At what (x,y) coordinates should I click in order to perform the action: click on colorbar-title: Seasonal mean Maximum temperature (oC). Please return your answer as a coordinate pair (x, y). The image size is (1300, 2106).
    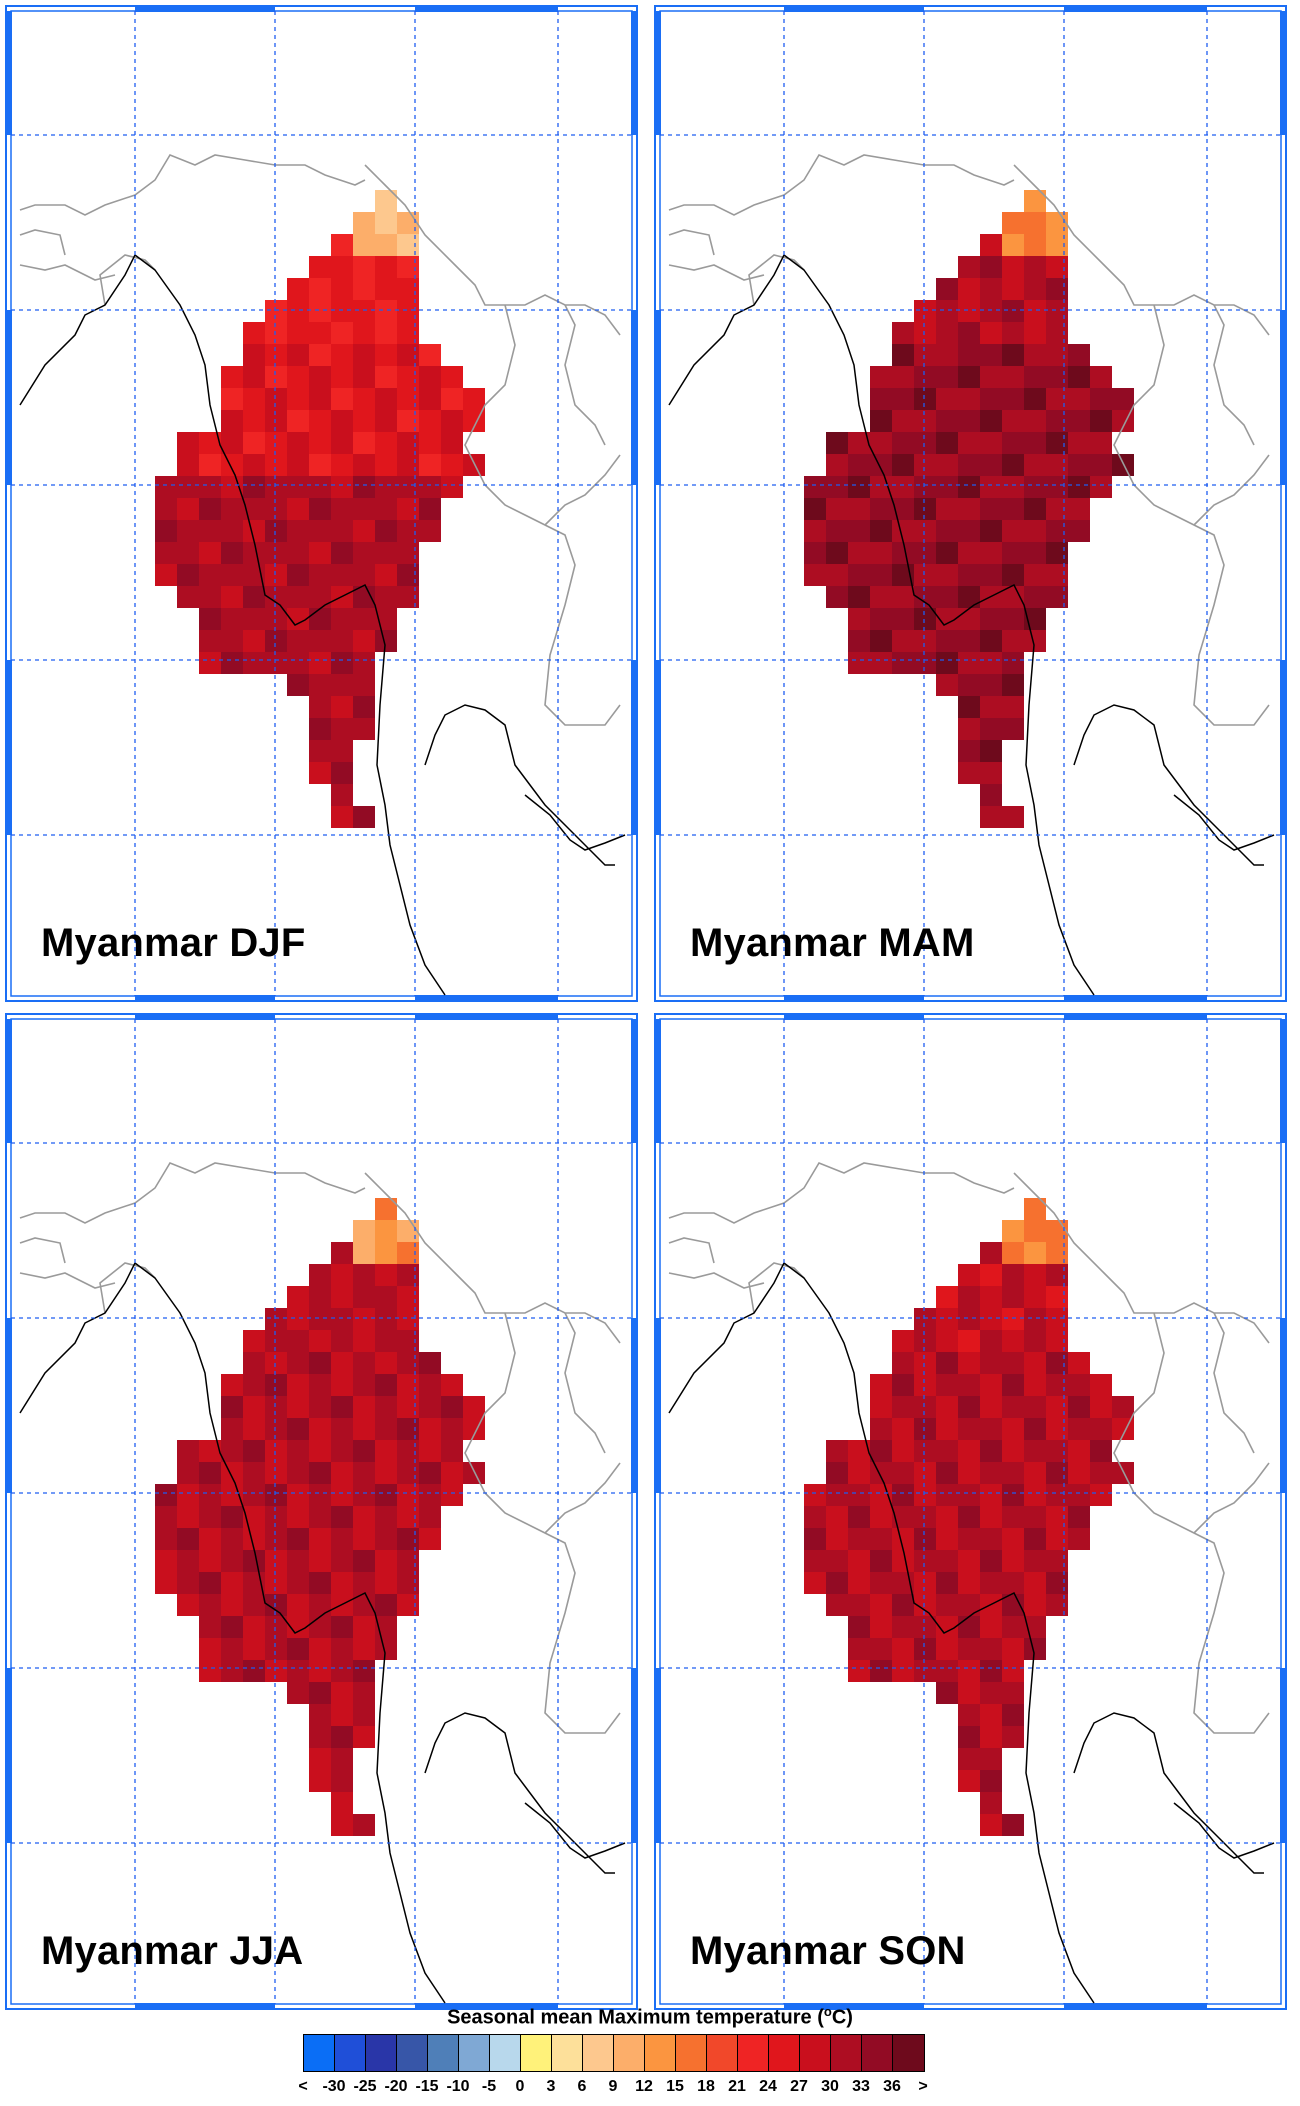
    Looking at the image, I should click on (650, 2016).